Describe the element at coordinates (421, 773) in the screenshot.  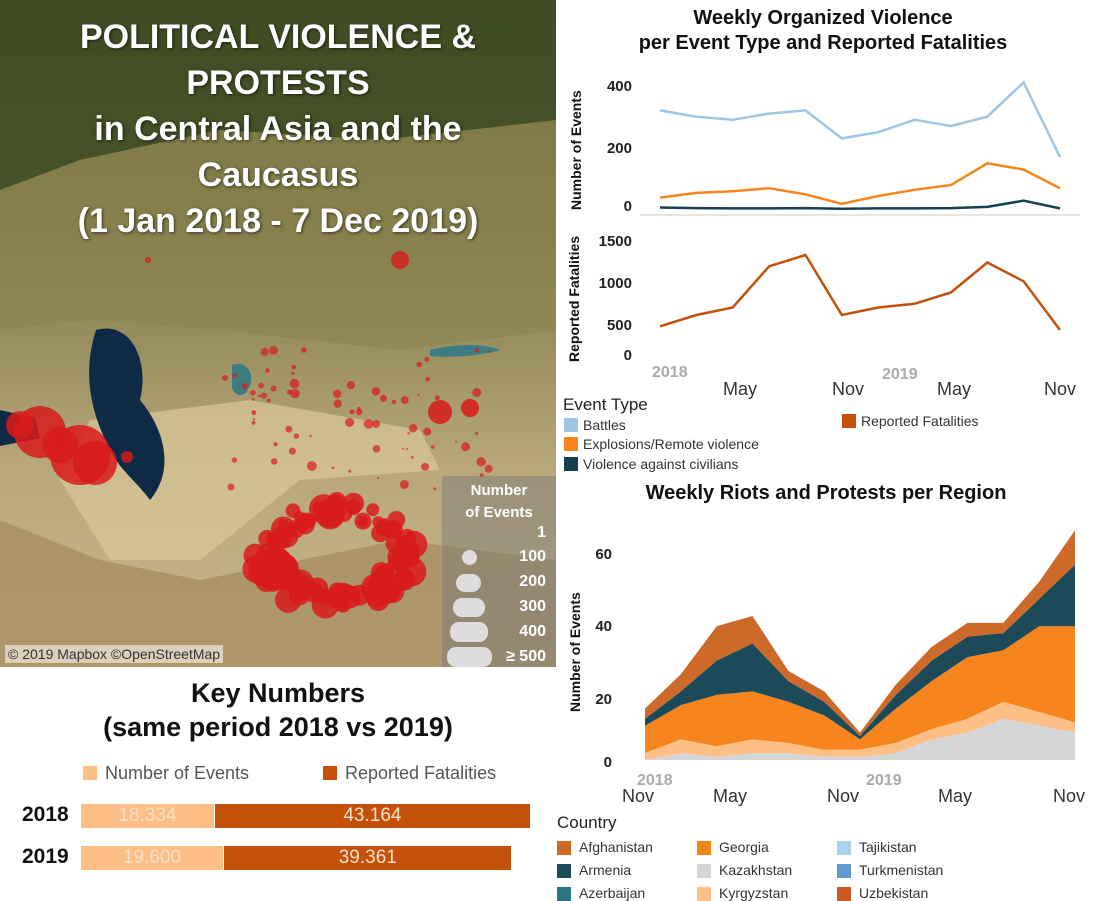
I see `fatalities-legend-label: Reported Fatalities` at that location.